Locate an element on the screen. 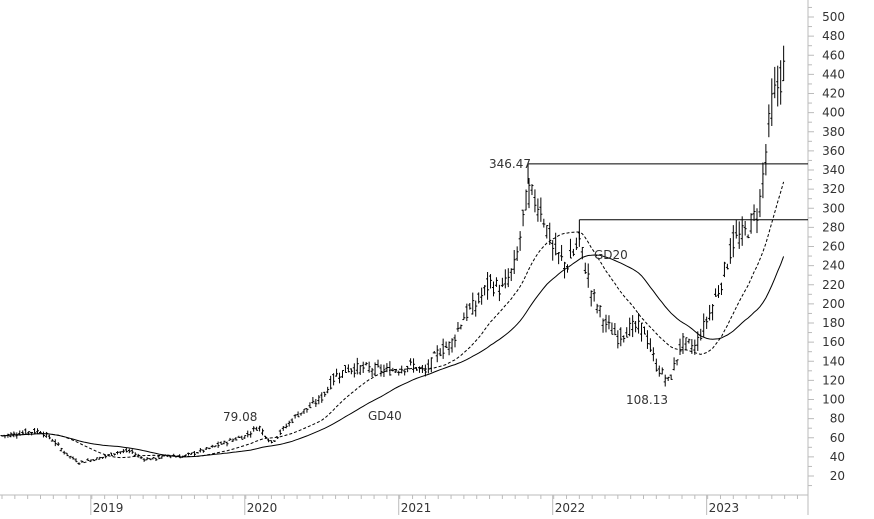 Image resolution: width=874 pixels, height=519 pixels. annotation-high-2021: 346.47 is located at coordinates (510, 164).